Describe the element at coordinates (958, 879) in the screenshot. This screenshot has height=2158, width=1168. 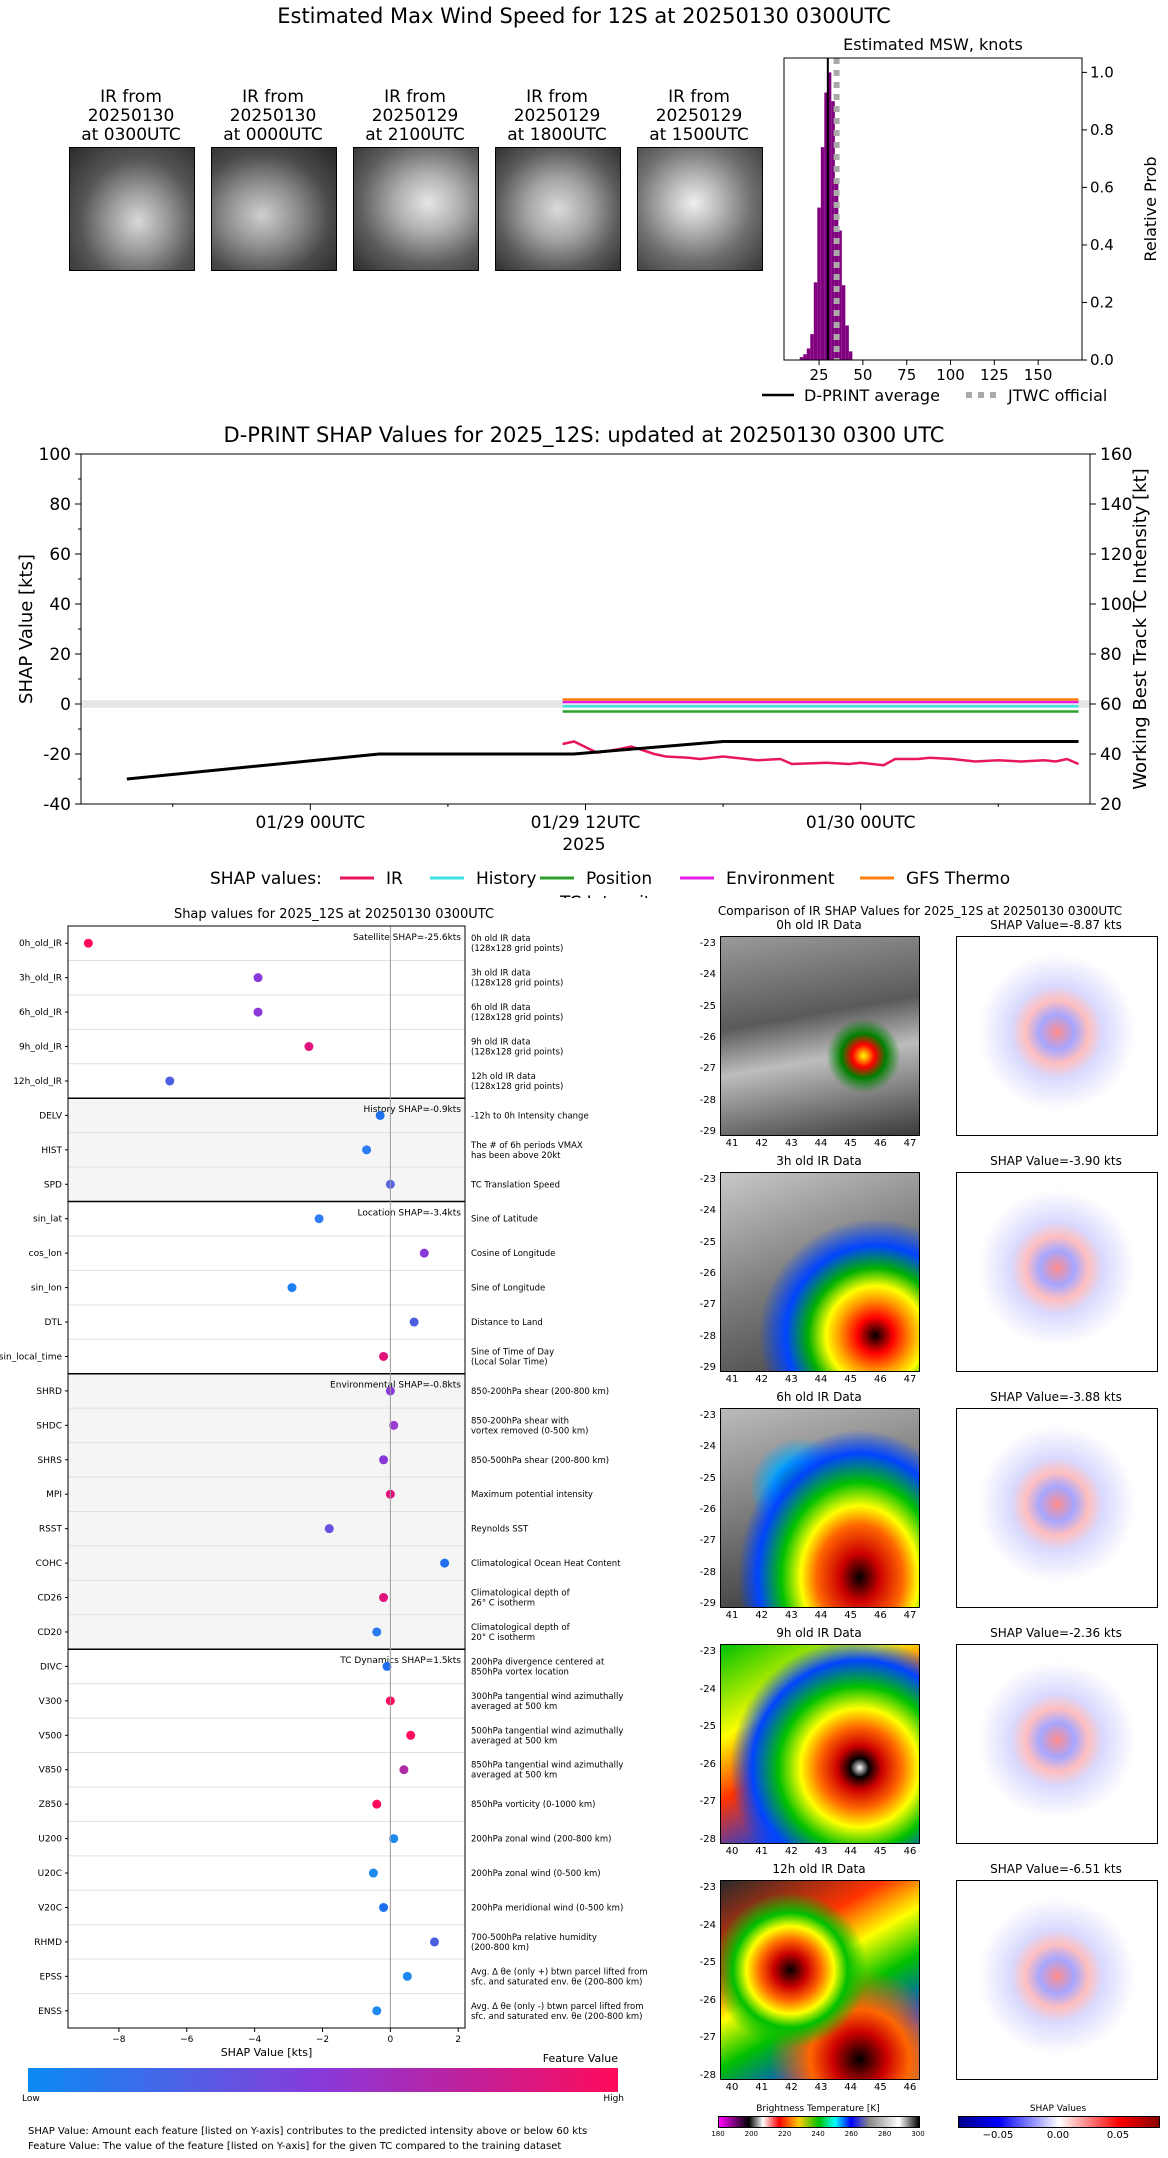
I see `legend-label: GFS Thermo` at that location.